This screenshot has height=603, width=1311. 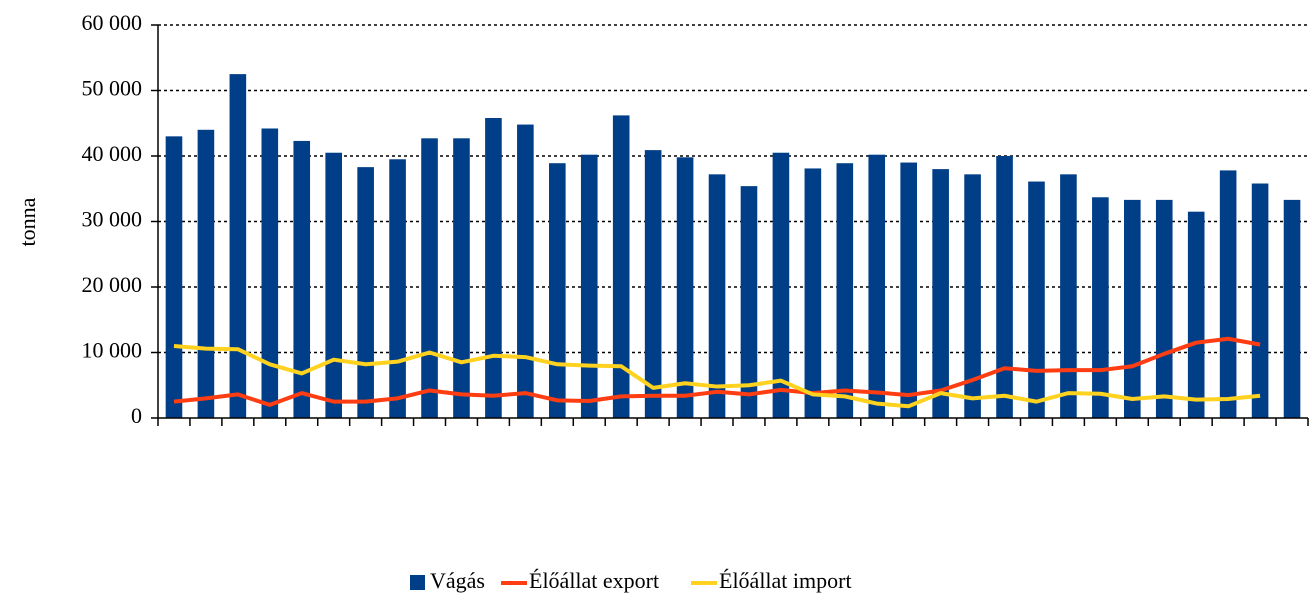 I want to click on legend-label: Vágás, so click(x=457, y=580).